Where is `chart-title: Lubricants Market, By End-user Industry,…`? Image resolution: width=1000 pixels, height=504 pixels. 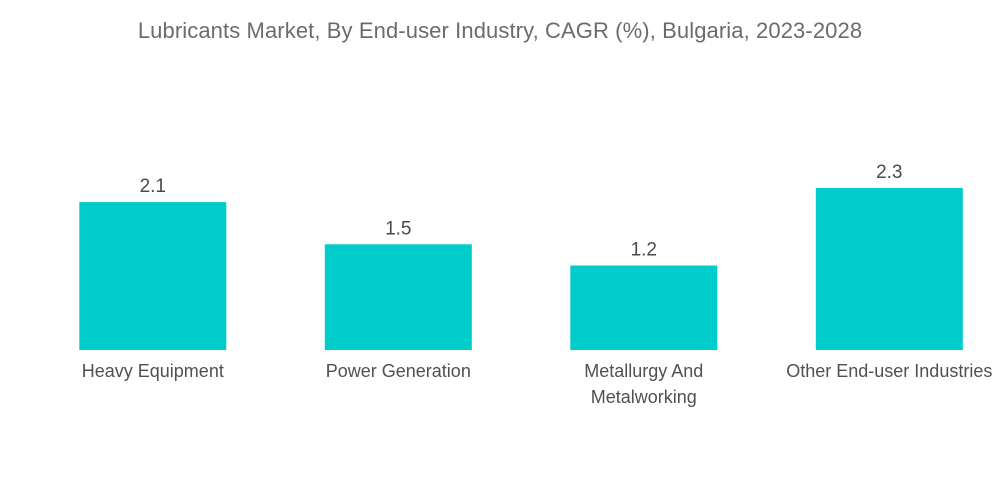 chart-title: Lubricants Market, By End-user Industry,… is located at coordinates (500, 30).